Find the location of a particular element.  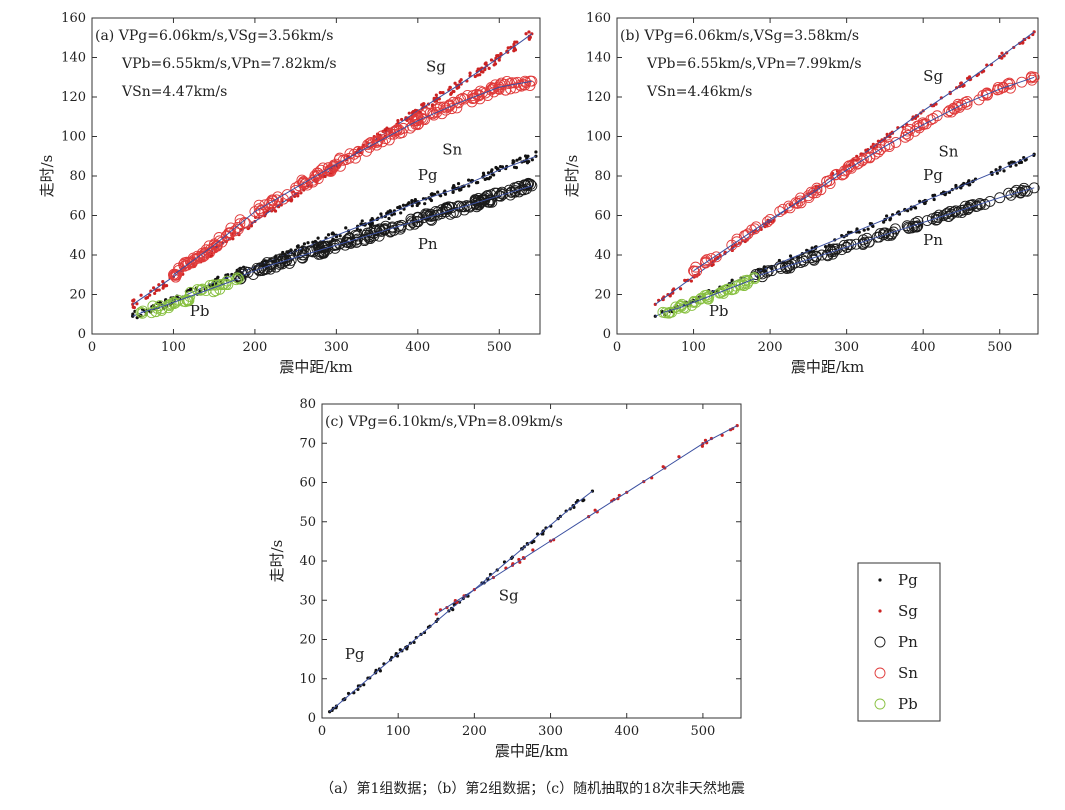

fit-line-pg is located at coordinates (334, 236).